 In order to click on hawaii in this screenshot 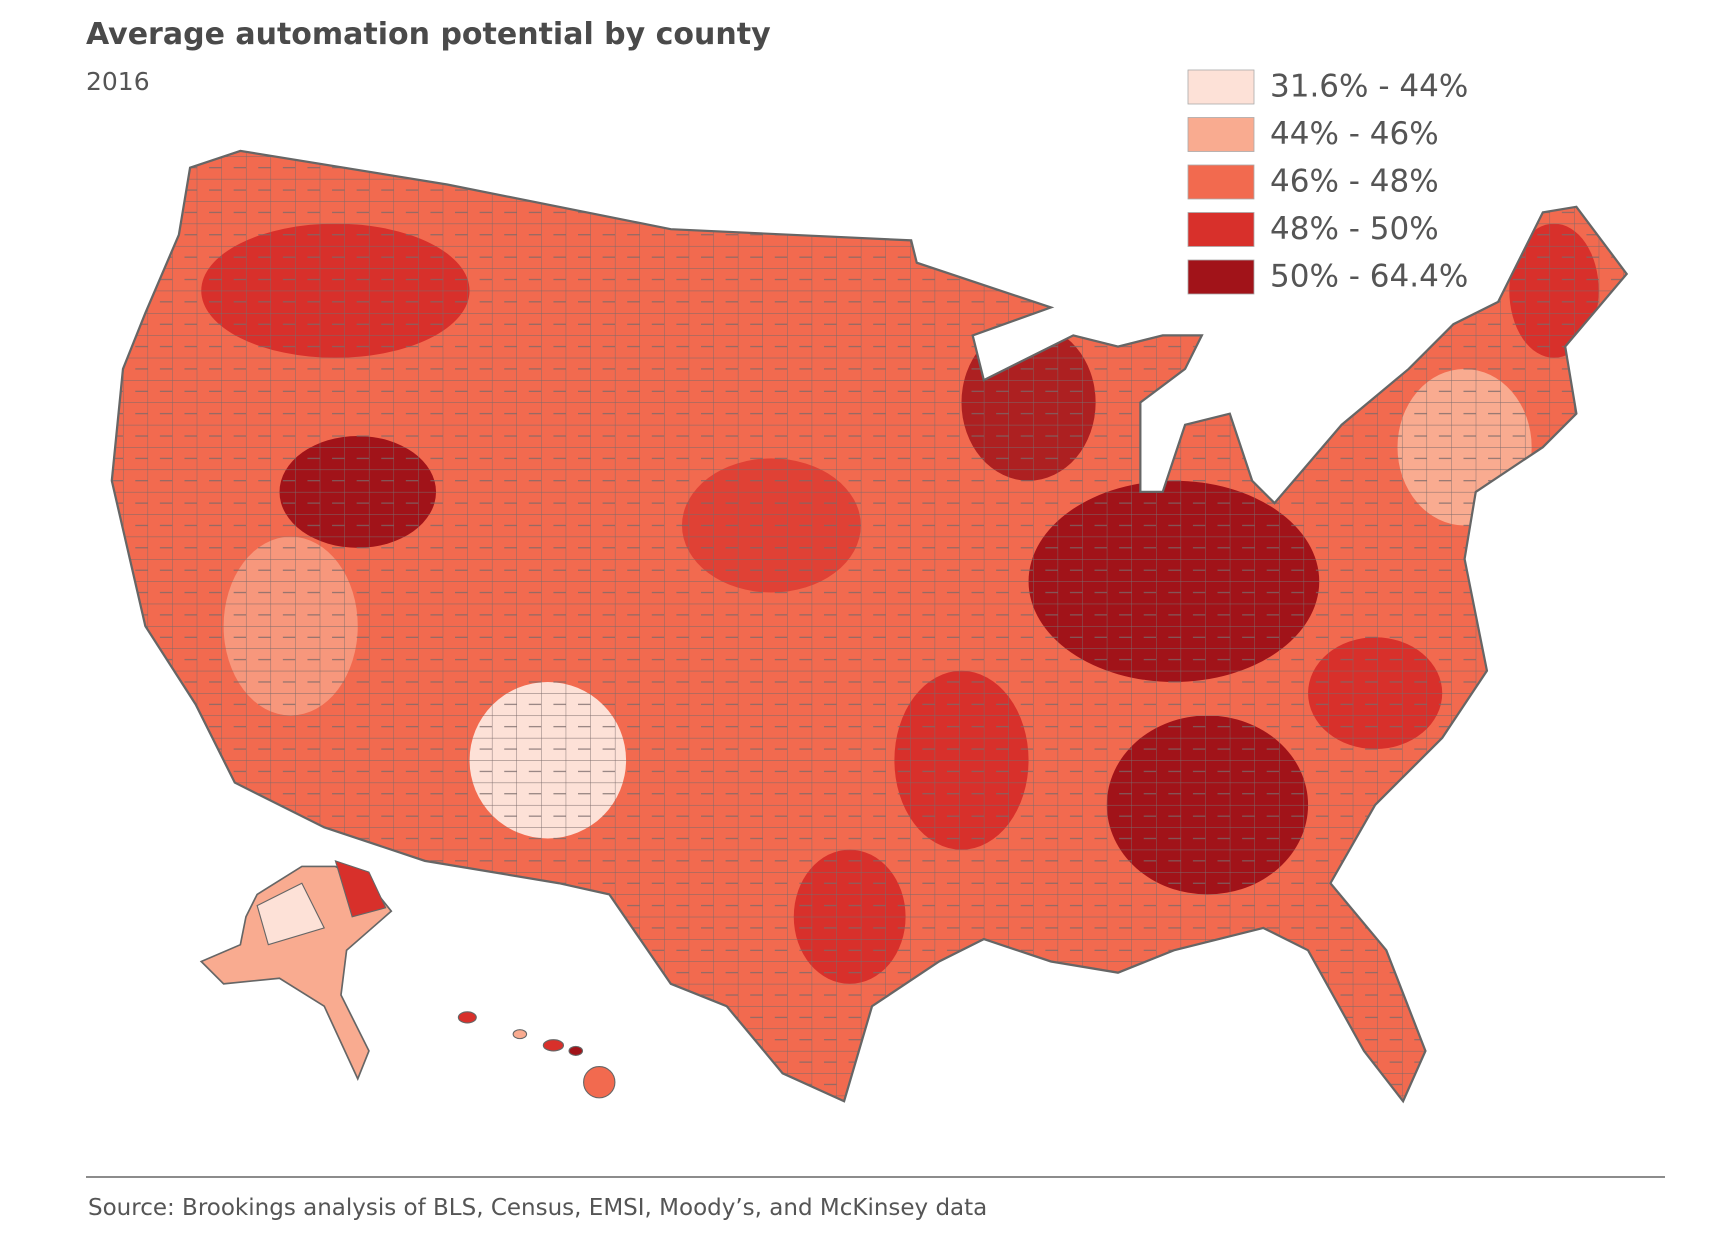, I will do `click(536, 1055)`.